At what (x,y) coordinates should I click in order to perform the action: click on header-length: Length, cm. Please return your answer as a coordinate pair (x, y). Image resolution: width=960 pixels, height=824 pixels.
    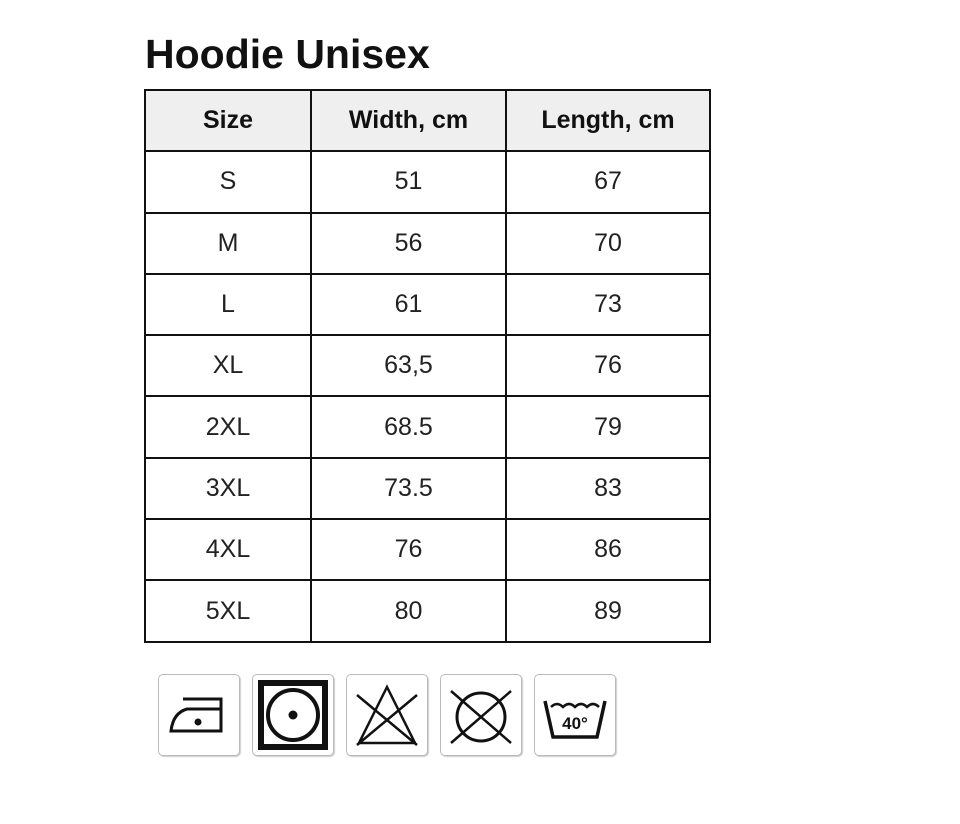
    Looking at the image, I should click on (608, 120).